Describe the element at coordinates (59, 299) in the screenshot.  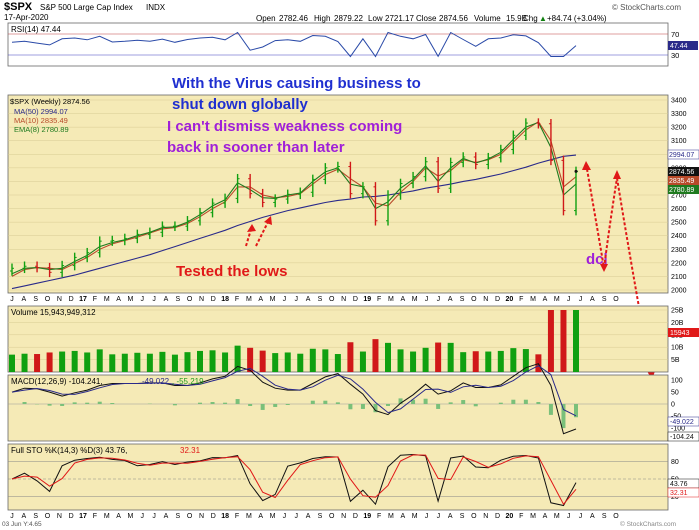
I see `x-tick-label: N` at that location.